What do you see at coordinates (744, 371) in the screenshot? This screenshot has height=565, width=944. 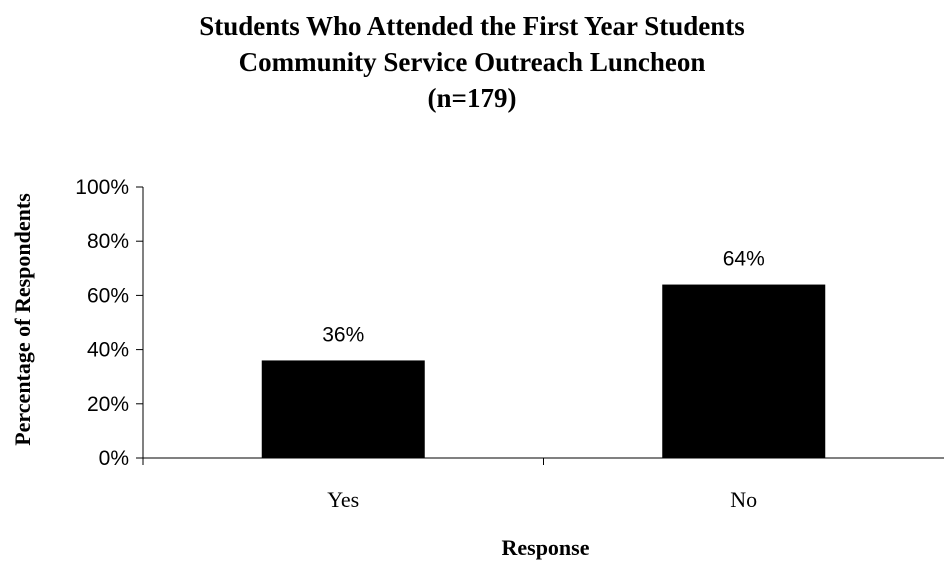 I see `bar-no` at bounding box center [744, 371].